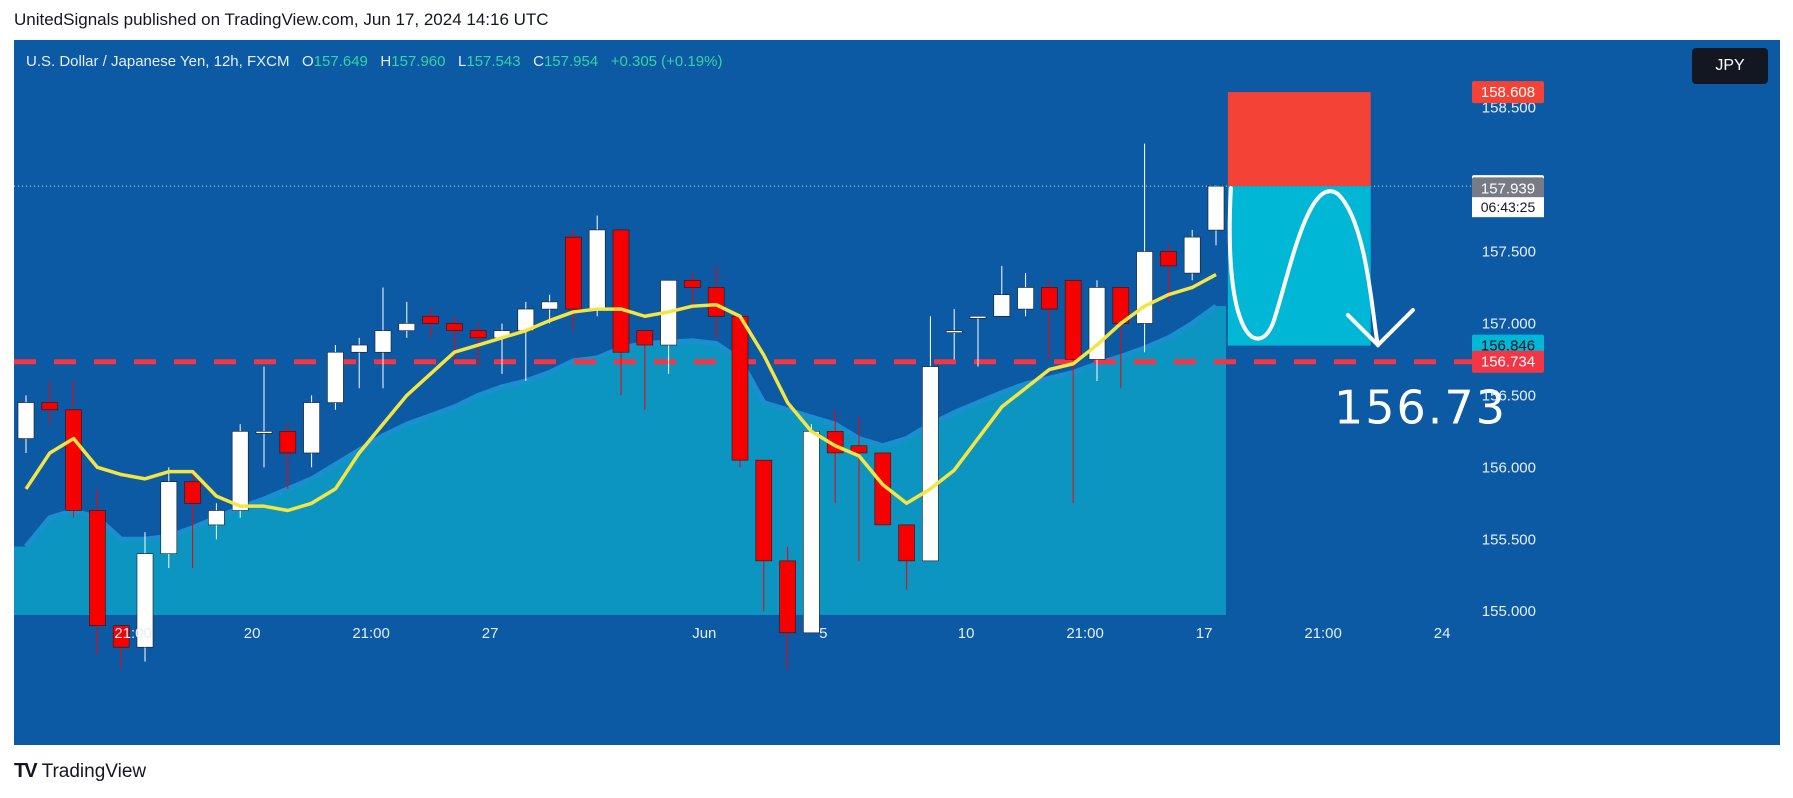  Describe the element at coordinates (158, 61) in the screenshot. I see `symbol-name: U.S. Dollar / Japanese Yen, 12h, FXCM` at that location.